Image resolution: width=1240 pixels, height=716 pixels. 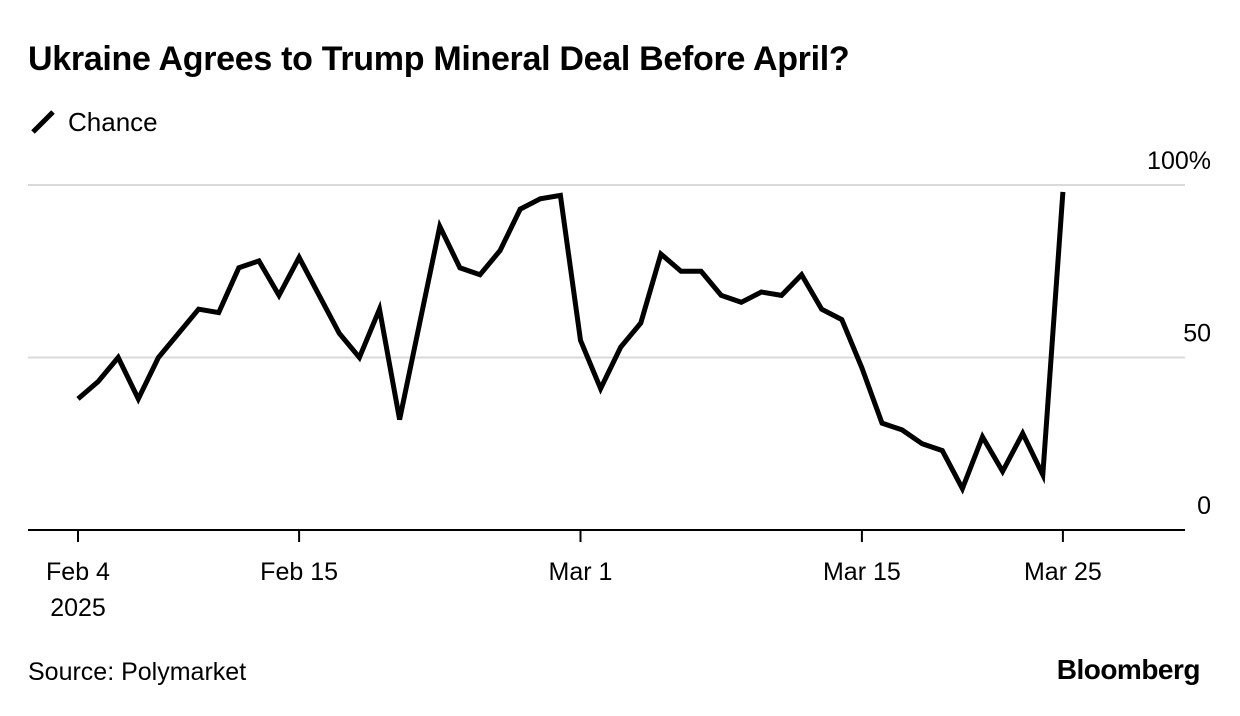 I want to click on x-axis-labels: Feb 4 2025 Feb 15 Mar 1 Mar 15 Mar 25, so click(x=574, y=590).